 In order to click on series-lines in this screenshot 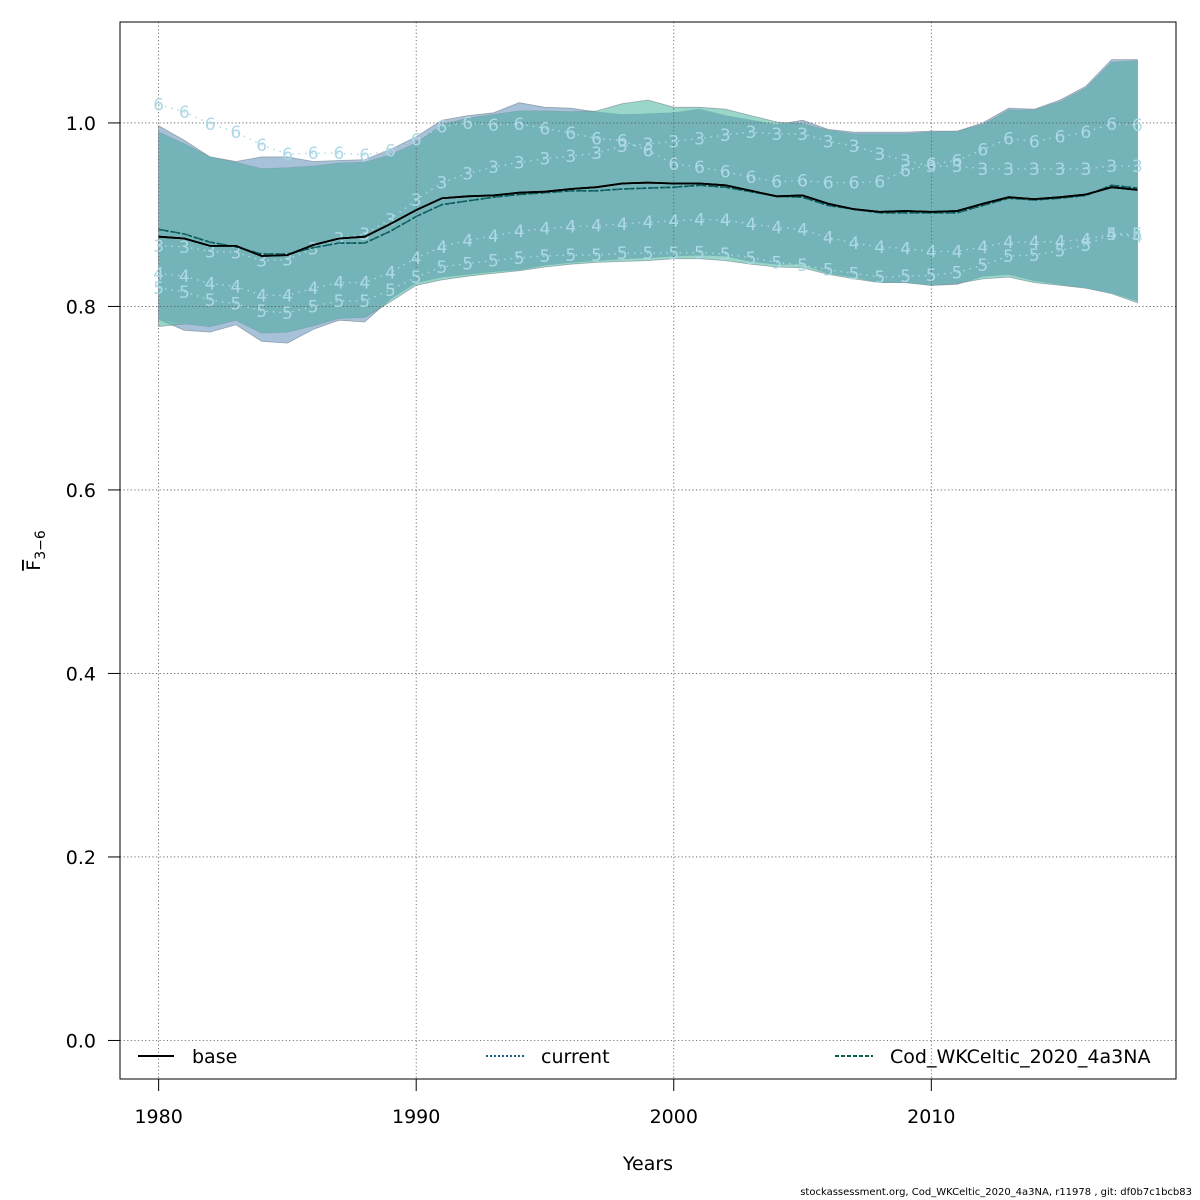, I will do `click(648, 219)`.